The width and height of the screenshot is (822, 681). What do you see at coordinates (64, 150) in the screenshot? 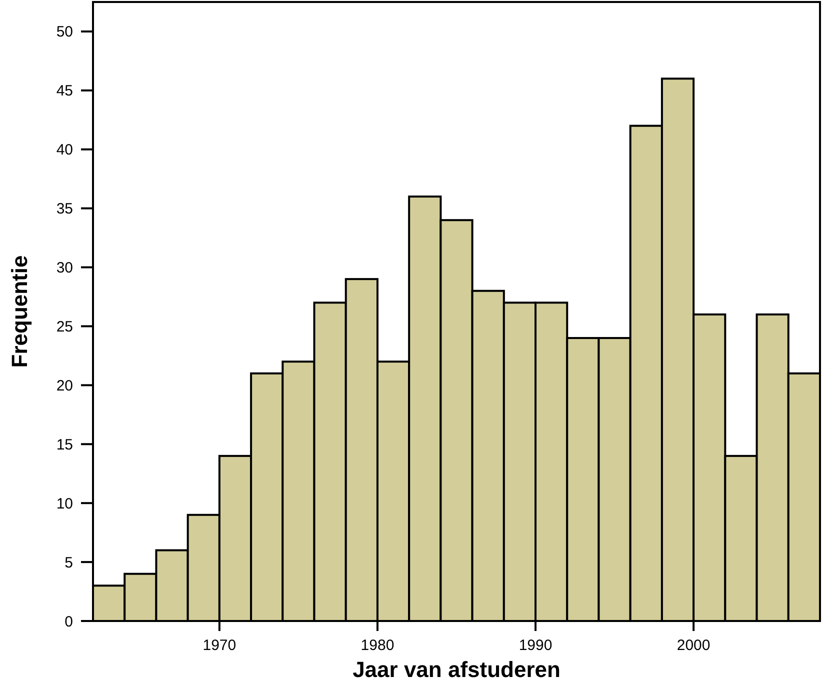
I see `y-tick-label: 40` at bounding box center [64, 150].